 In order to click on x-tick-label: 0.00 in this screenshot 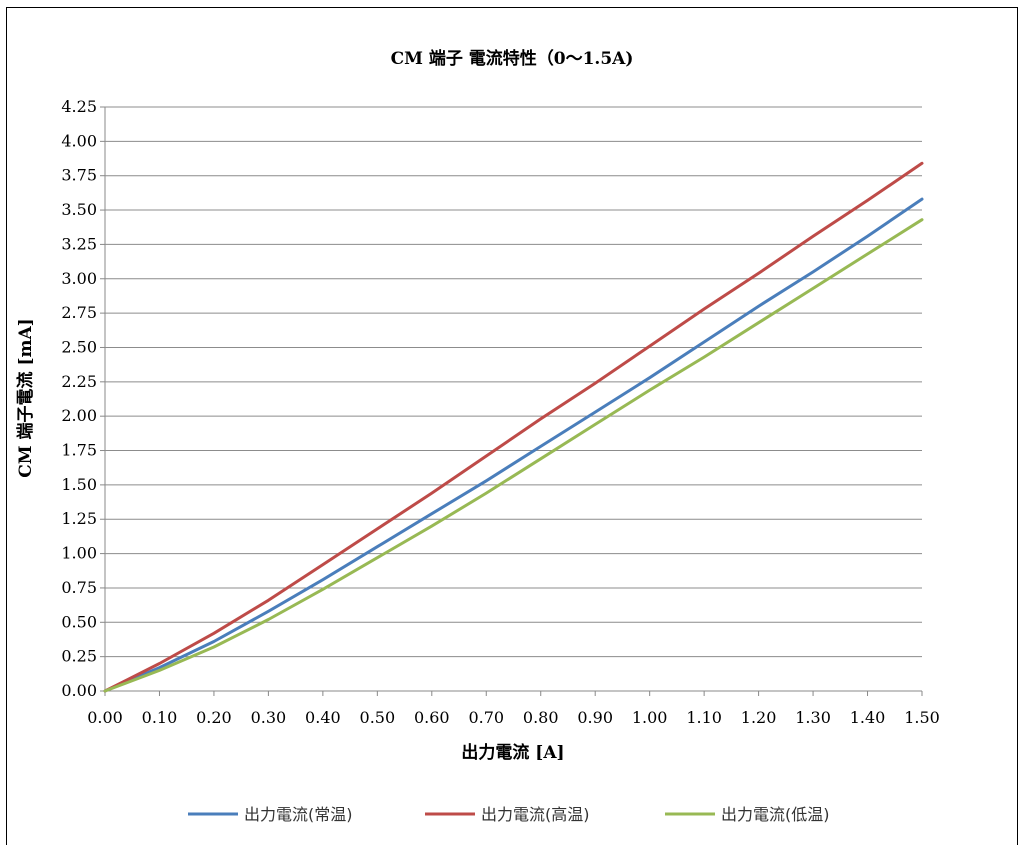, I will do `click(105, 717)`.